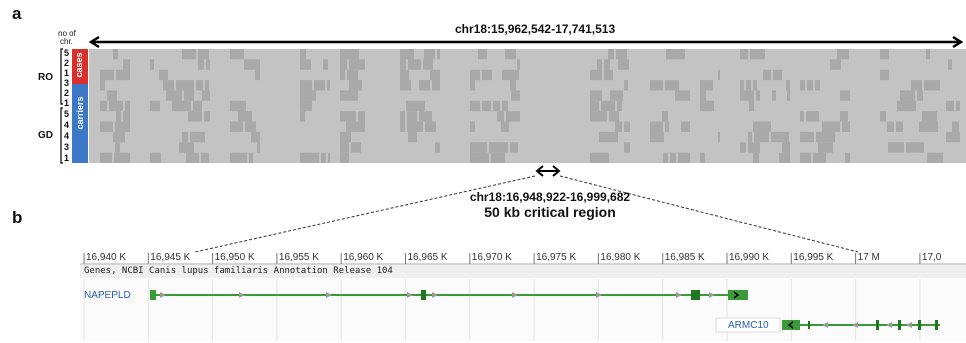 The width and height of the screenshot is (966, 343). Describe the element at coordinates (523, 271) in the screenshot. I see `annotation-header-band` at that location.